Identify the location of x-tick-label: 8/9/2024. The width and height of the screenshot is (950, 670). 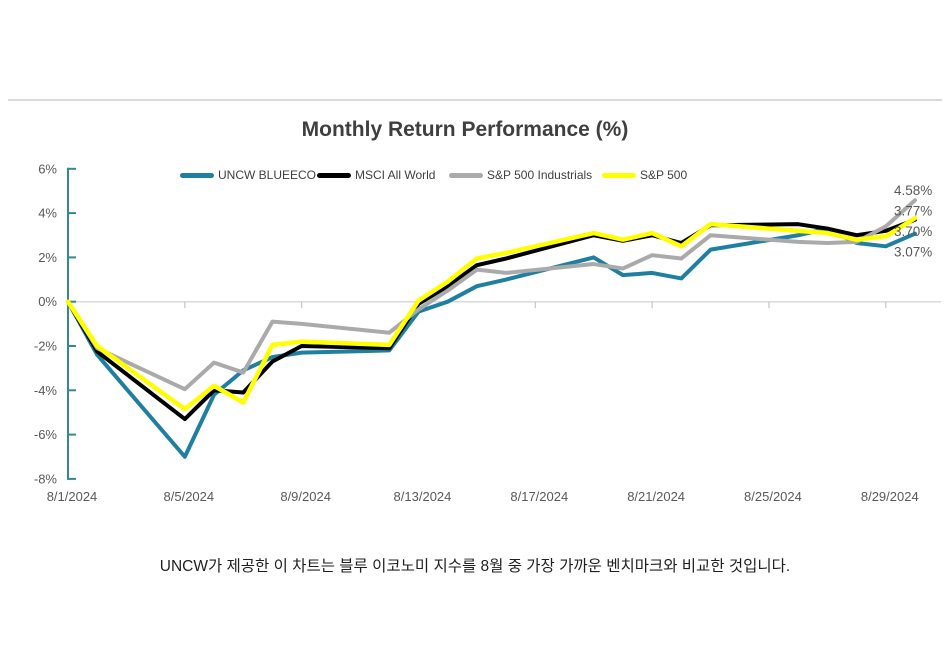
(305, 496).